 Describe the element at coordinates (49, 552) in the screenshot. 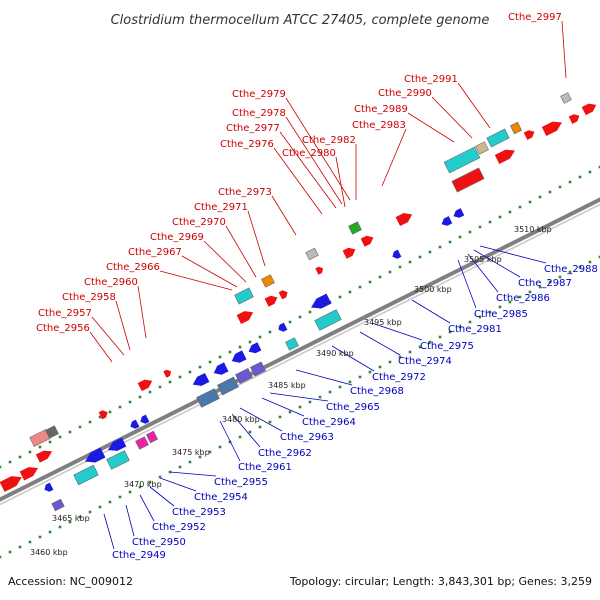

I see `kbp-tick-label: 3460 kbp` at that location.